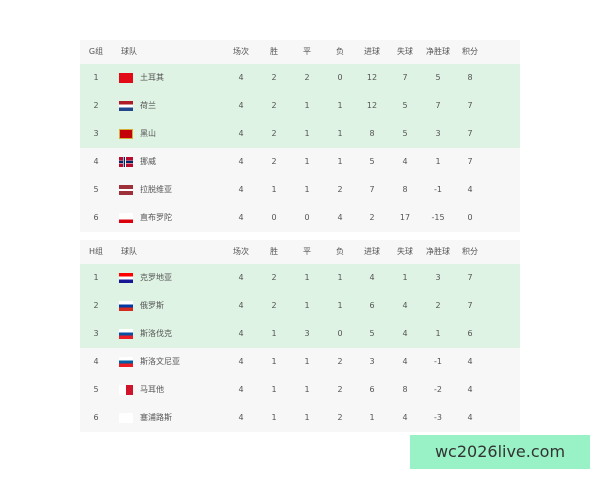 The height and width of the screenshot is (480, 600). What do you see at coordinates (300, 78) in the screenshot?
I see `table-row: 1 土耳其 4 2 2 0 12 7 5 8` at bounding box center [300, 78].